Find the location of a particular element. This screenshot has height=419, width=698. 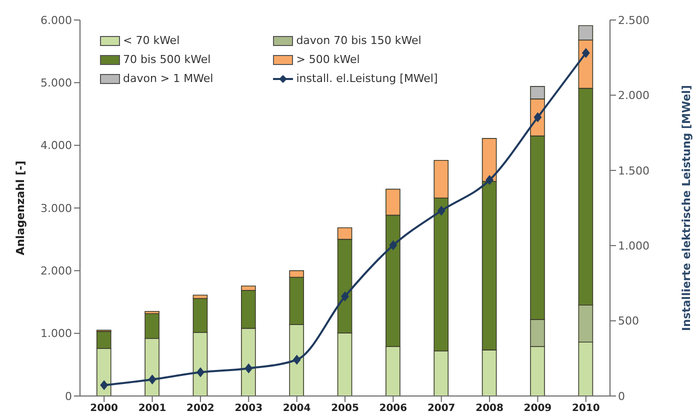

legend-label: davon > 1 MWel is located at coordinates (168, 78).